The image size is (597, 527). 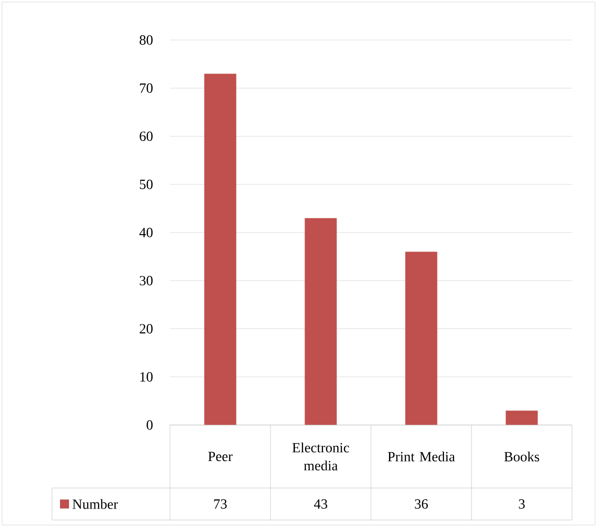 What do you see at coordinates (146, 377) in the screenshot?
I see `y-tick-label: 10` at bounding box center [146, 377].